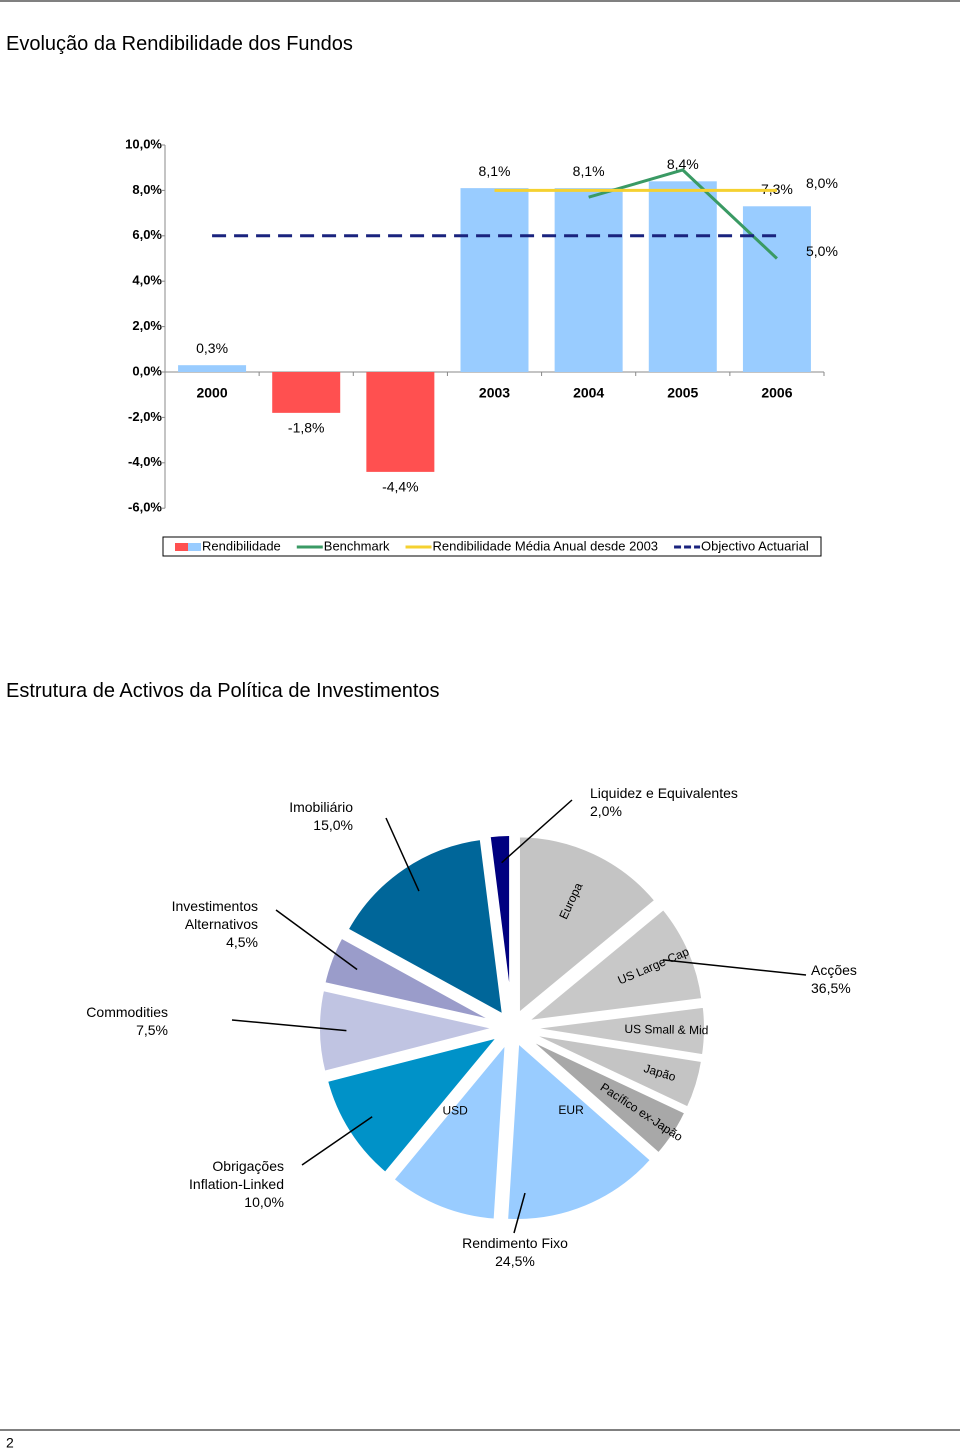 The height and width of the screenshot is (1452, 960). I want to click on y-tick-label: 2,0%, so click(147, 325).